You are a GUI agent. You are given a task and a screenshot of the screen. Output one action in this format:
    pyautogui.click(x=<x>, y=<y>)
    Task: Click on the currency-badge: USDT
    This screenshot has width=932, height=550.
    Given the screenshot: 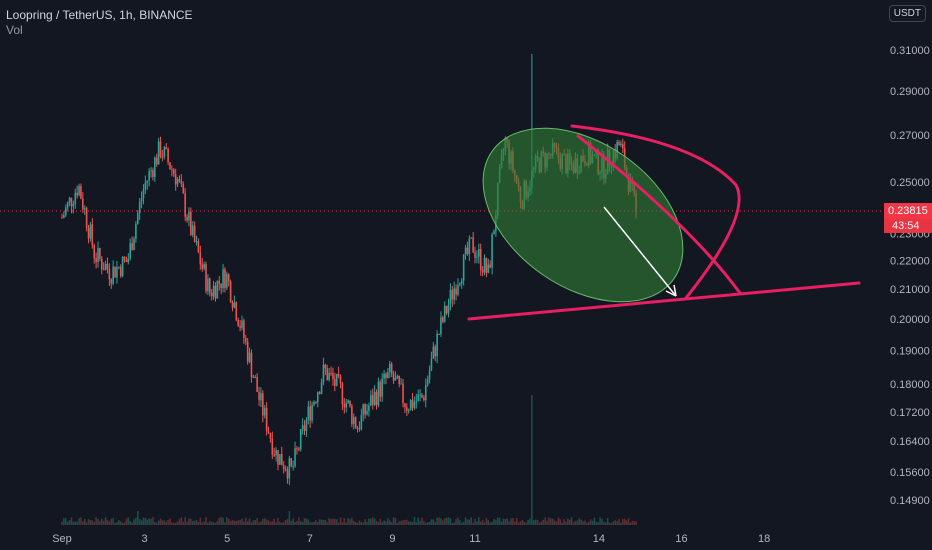 What is the action you would take?
    pyautogui.click(x=907, y=13)
    